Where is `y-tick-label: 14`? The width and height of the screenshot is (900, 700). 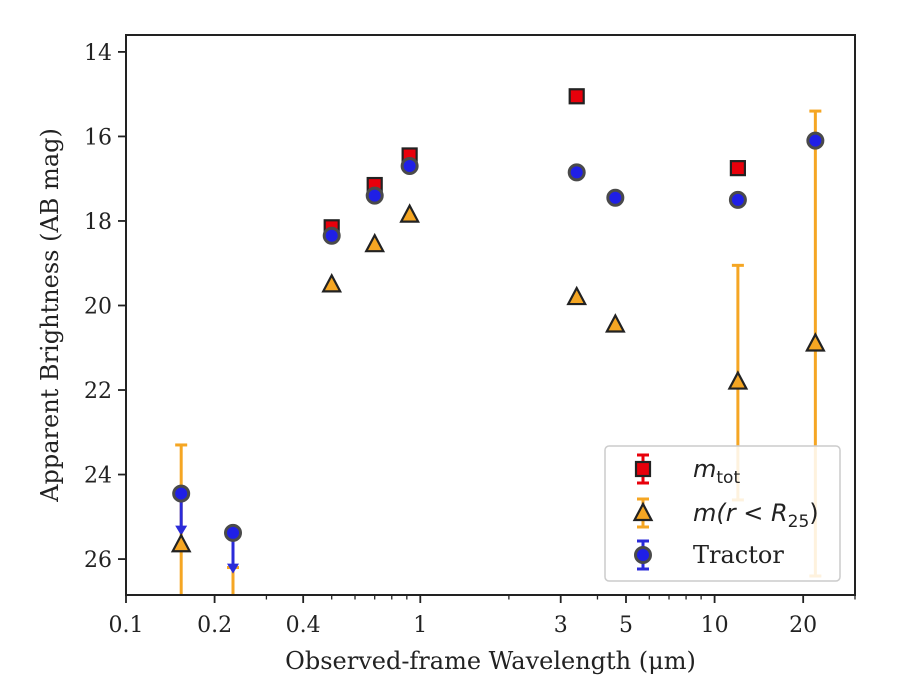
y-tick-label: 14 is located at coordinates (98, 53).